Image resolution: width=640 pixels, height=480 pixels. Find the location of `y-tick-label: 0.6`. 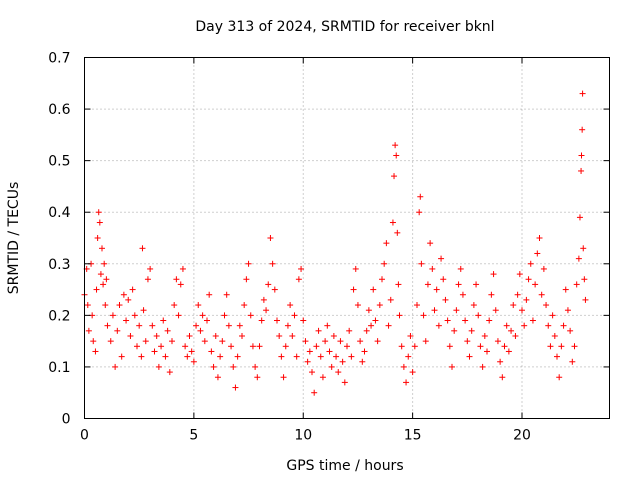

y-tick-label: 0.6 is located at coordinates (59, 110).